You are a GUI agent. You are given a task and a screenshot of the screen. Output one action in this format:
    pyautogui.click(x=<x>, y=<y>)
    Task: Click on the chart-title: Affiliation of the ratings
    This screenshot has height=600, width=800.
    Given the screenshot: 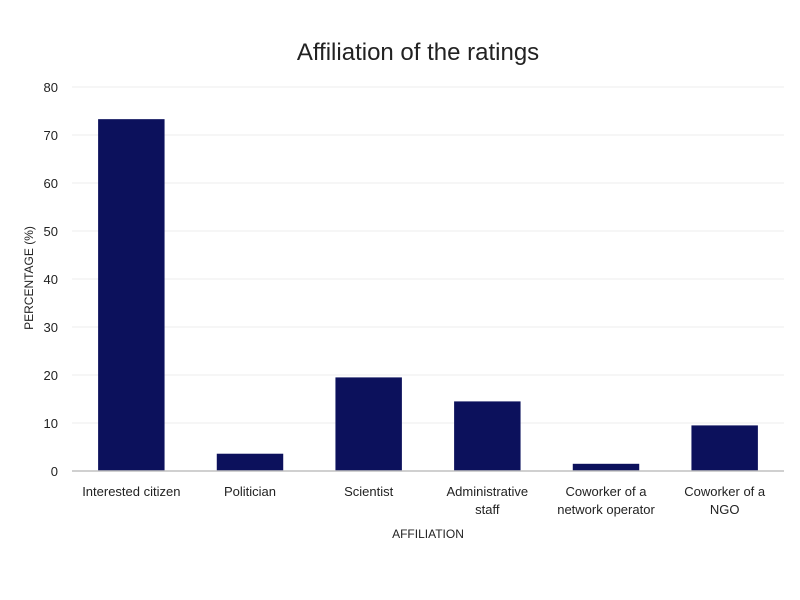 What is the action you would take?
    pyautogui.click(x=418, y=52)
    